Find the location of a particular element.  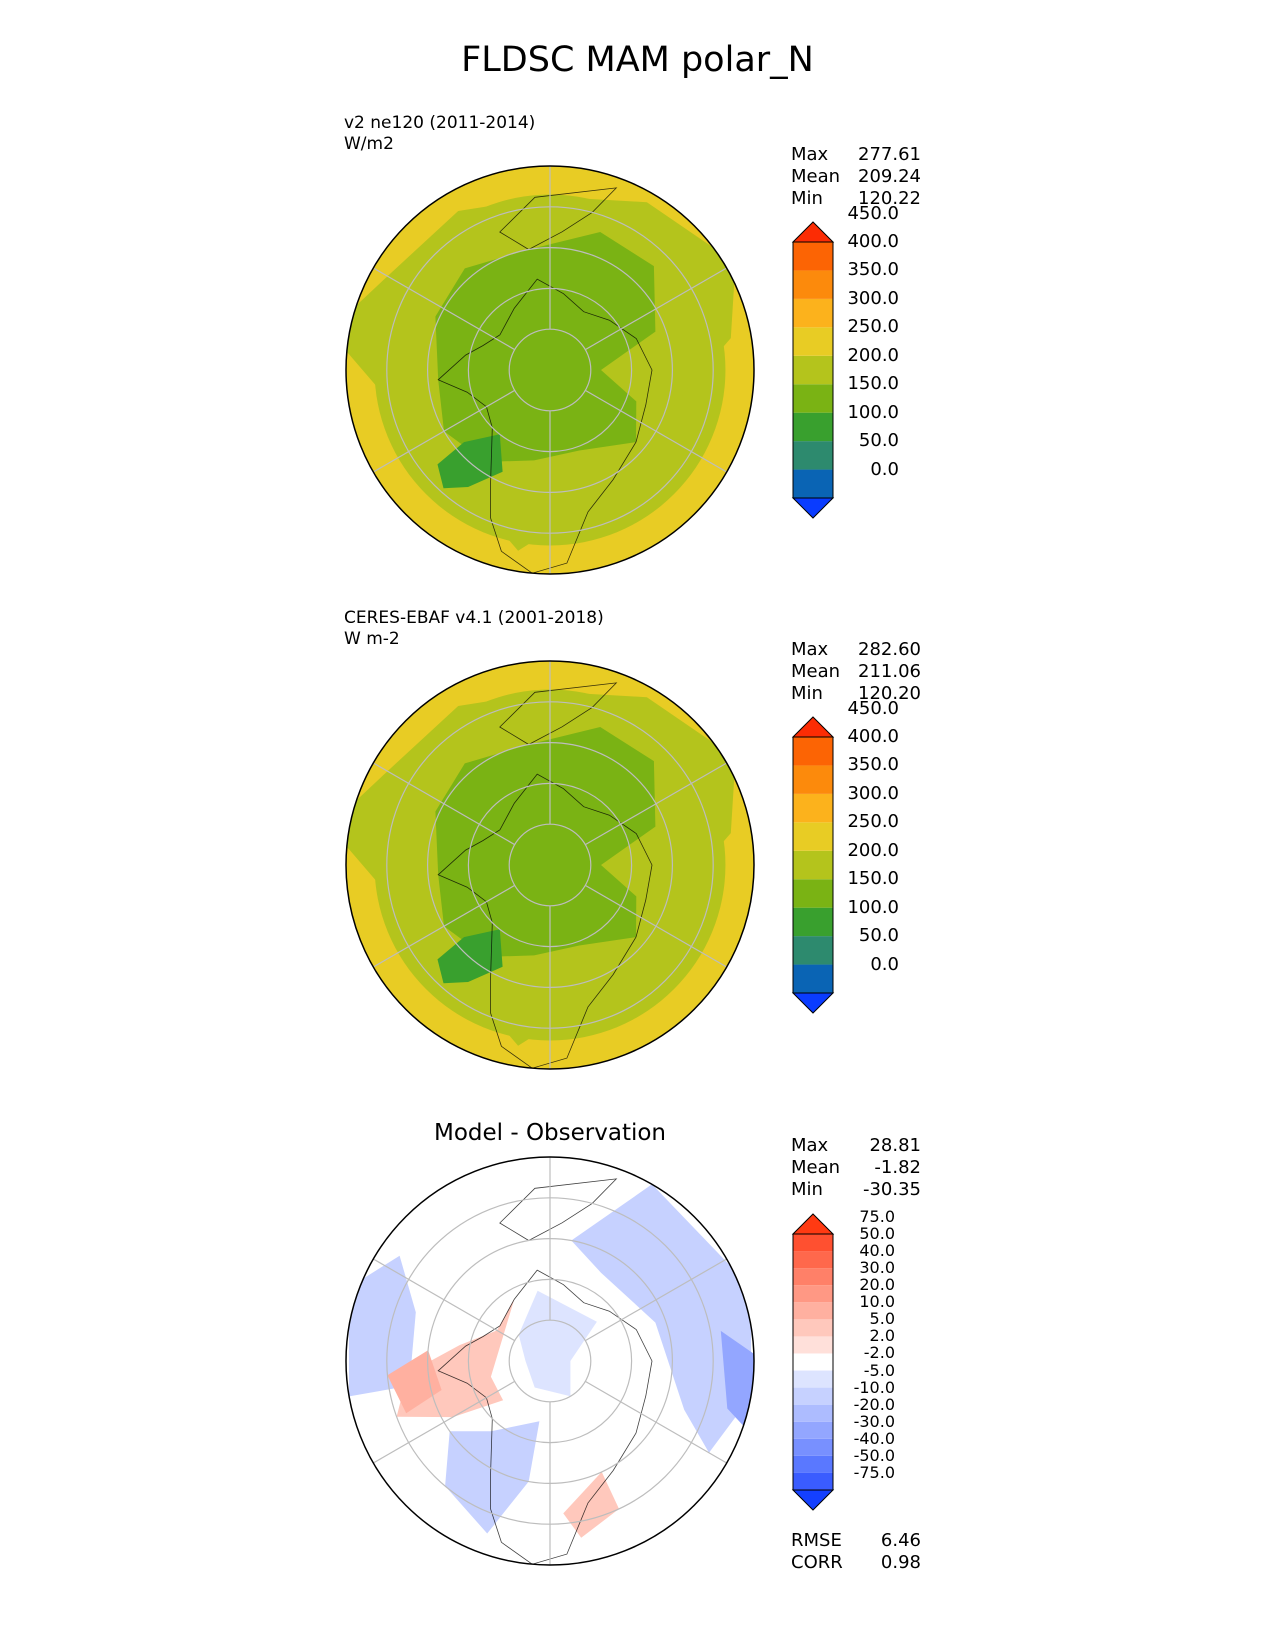

model-label-line2: W/m2 is located at coordinates (369, 144).